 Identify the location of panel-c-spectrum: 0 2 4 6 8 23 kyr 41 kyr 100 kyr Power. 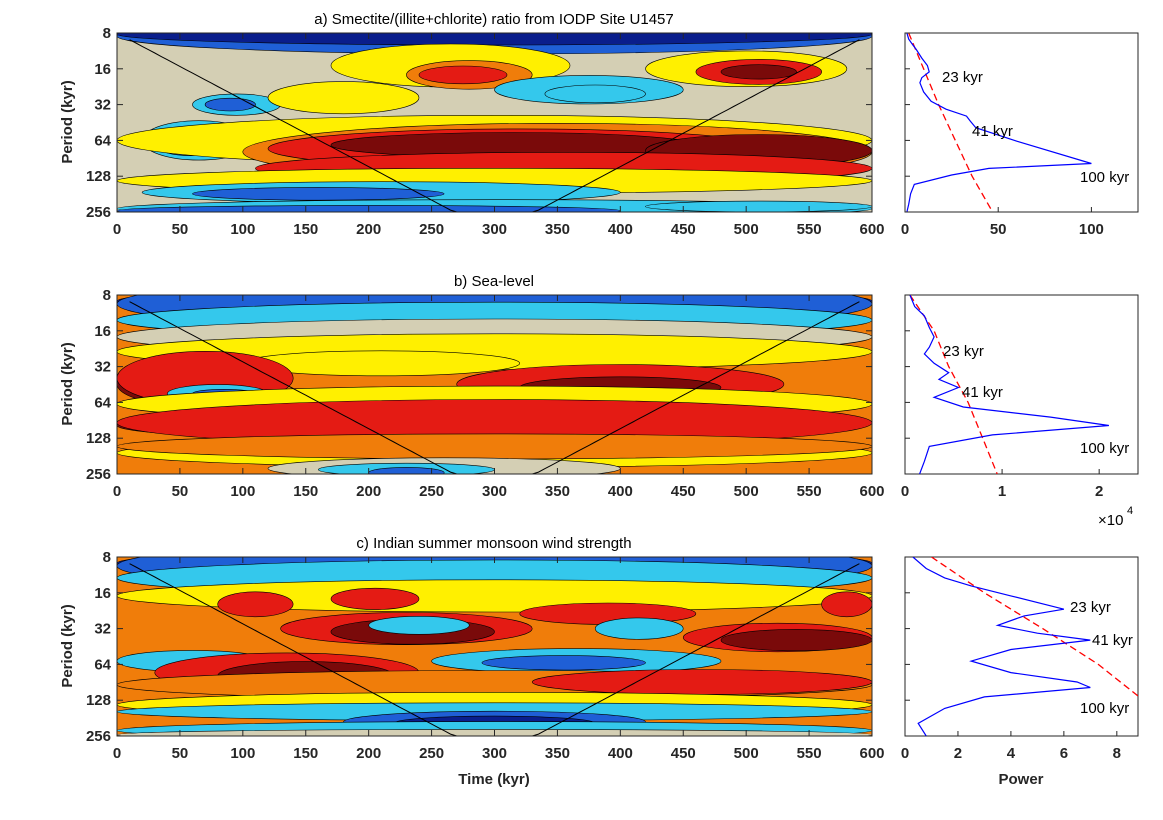
(1020, 672).